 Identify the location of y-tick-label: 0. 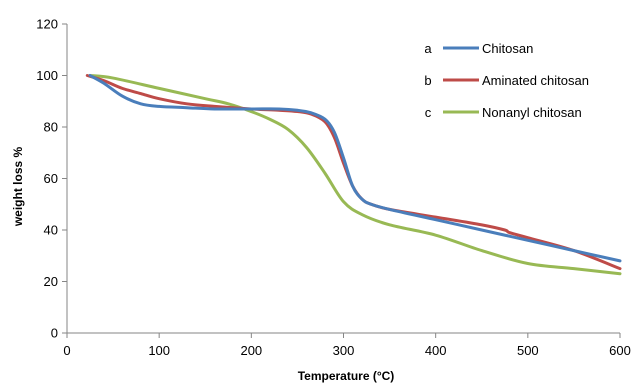
(54, 333).